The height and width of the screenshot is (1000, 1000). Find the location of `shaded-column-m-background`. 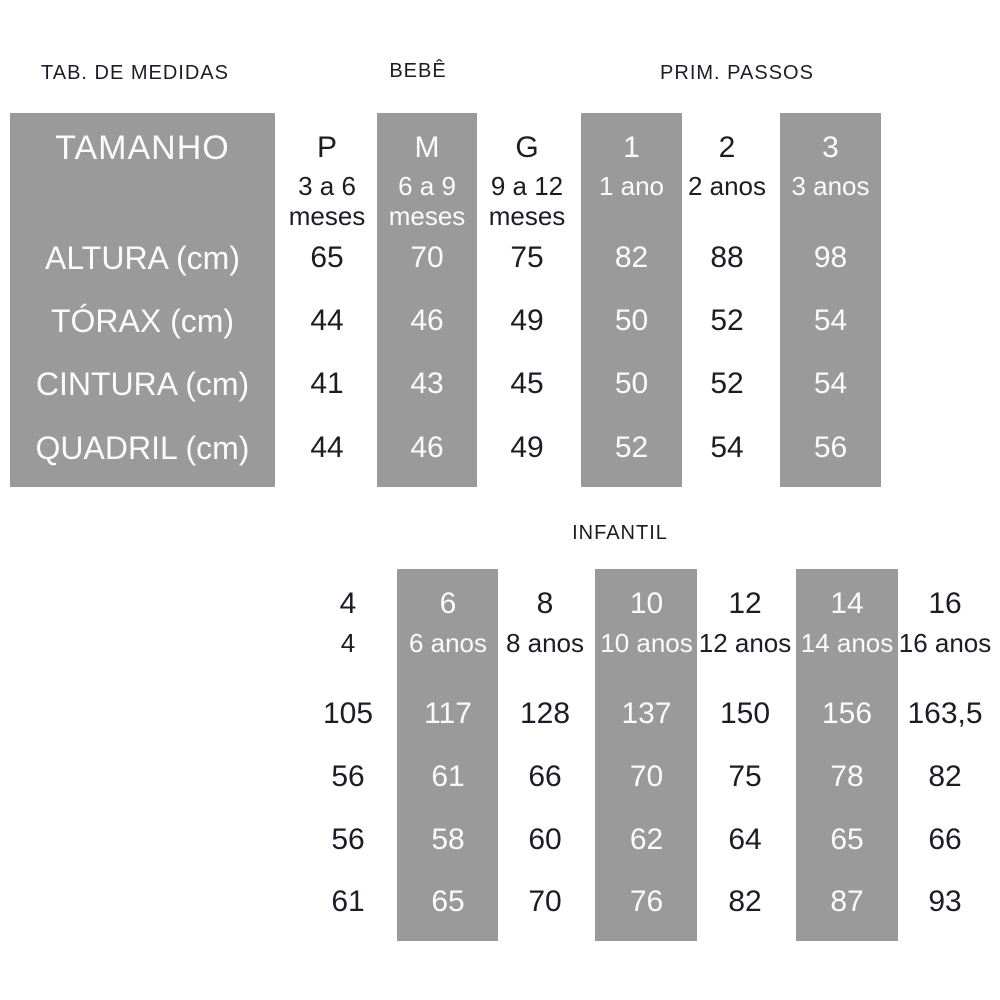

shaded-column-m-background is located at coordinates (427, 300).